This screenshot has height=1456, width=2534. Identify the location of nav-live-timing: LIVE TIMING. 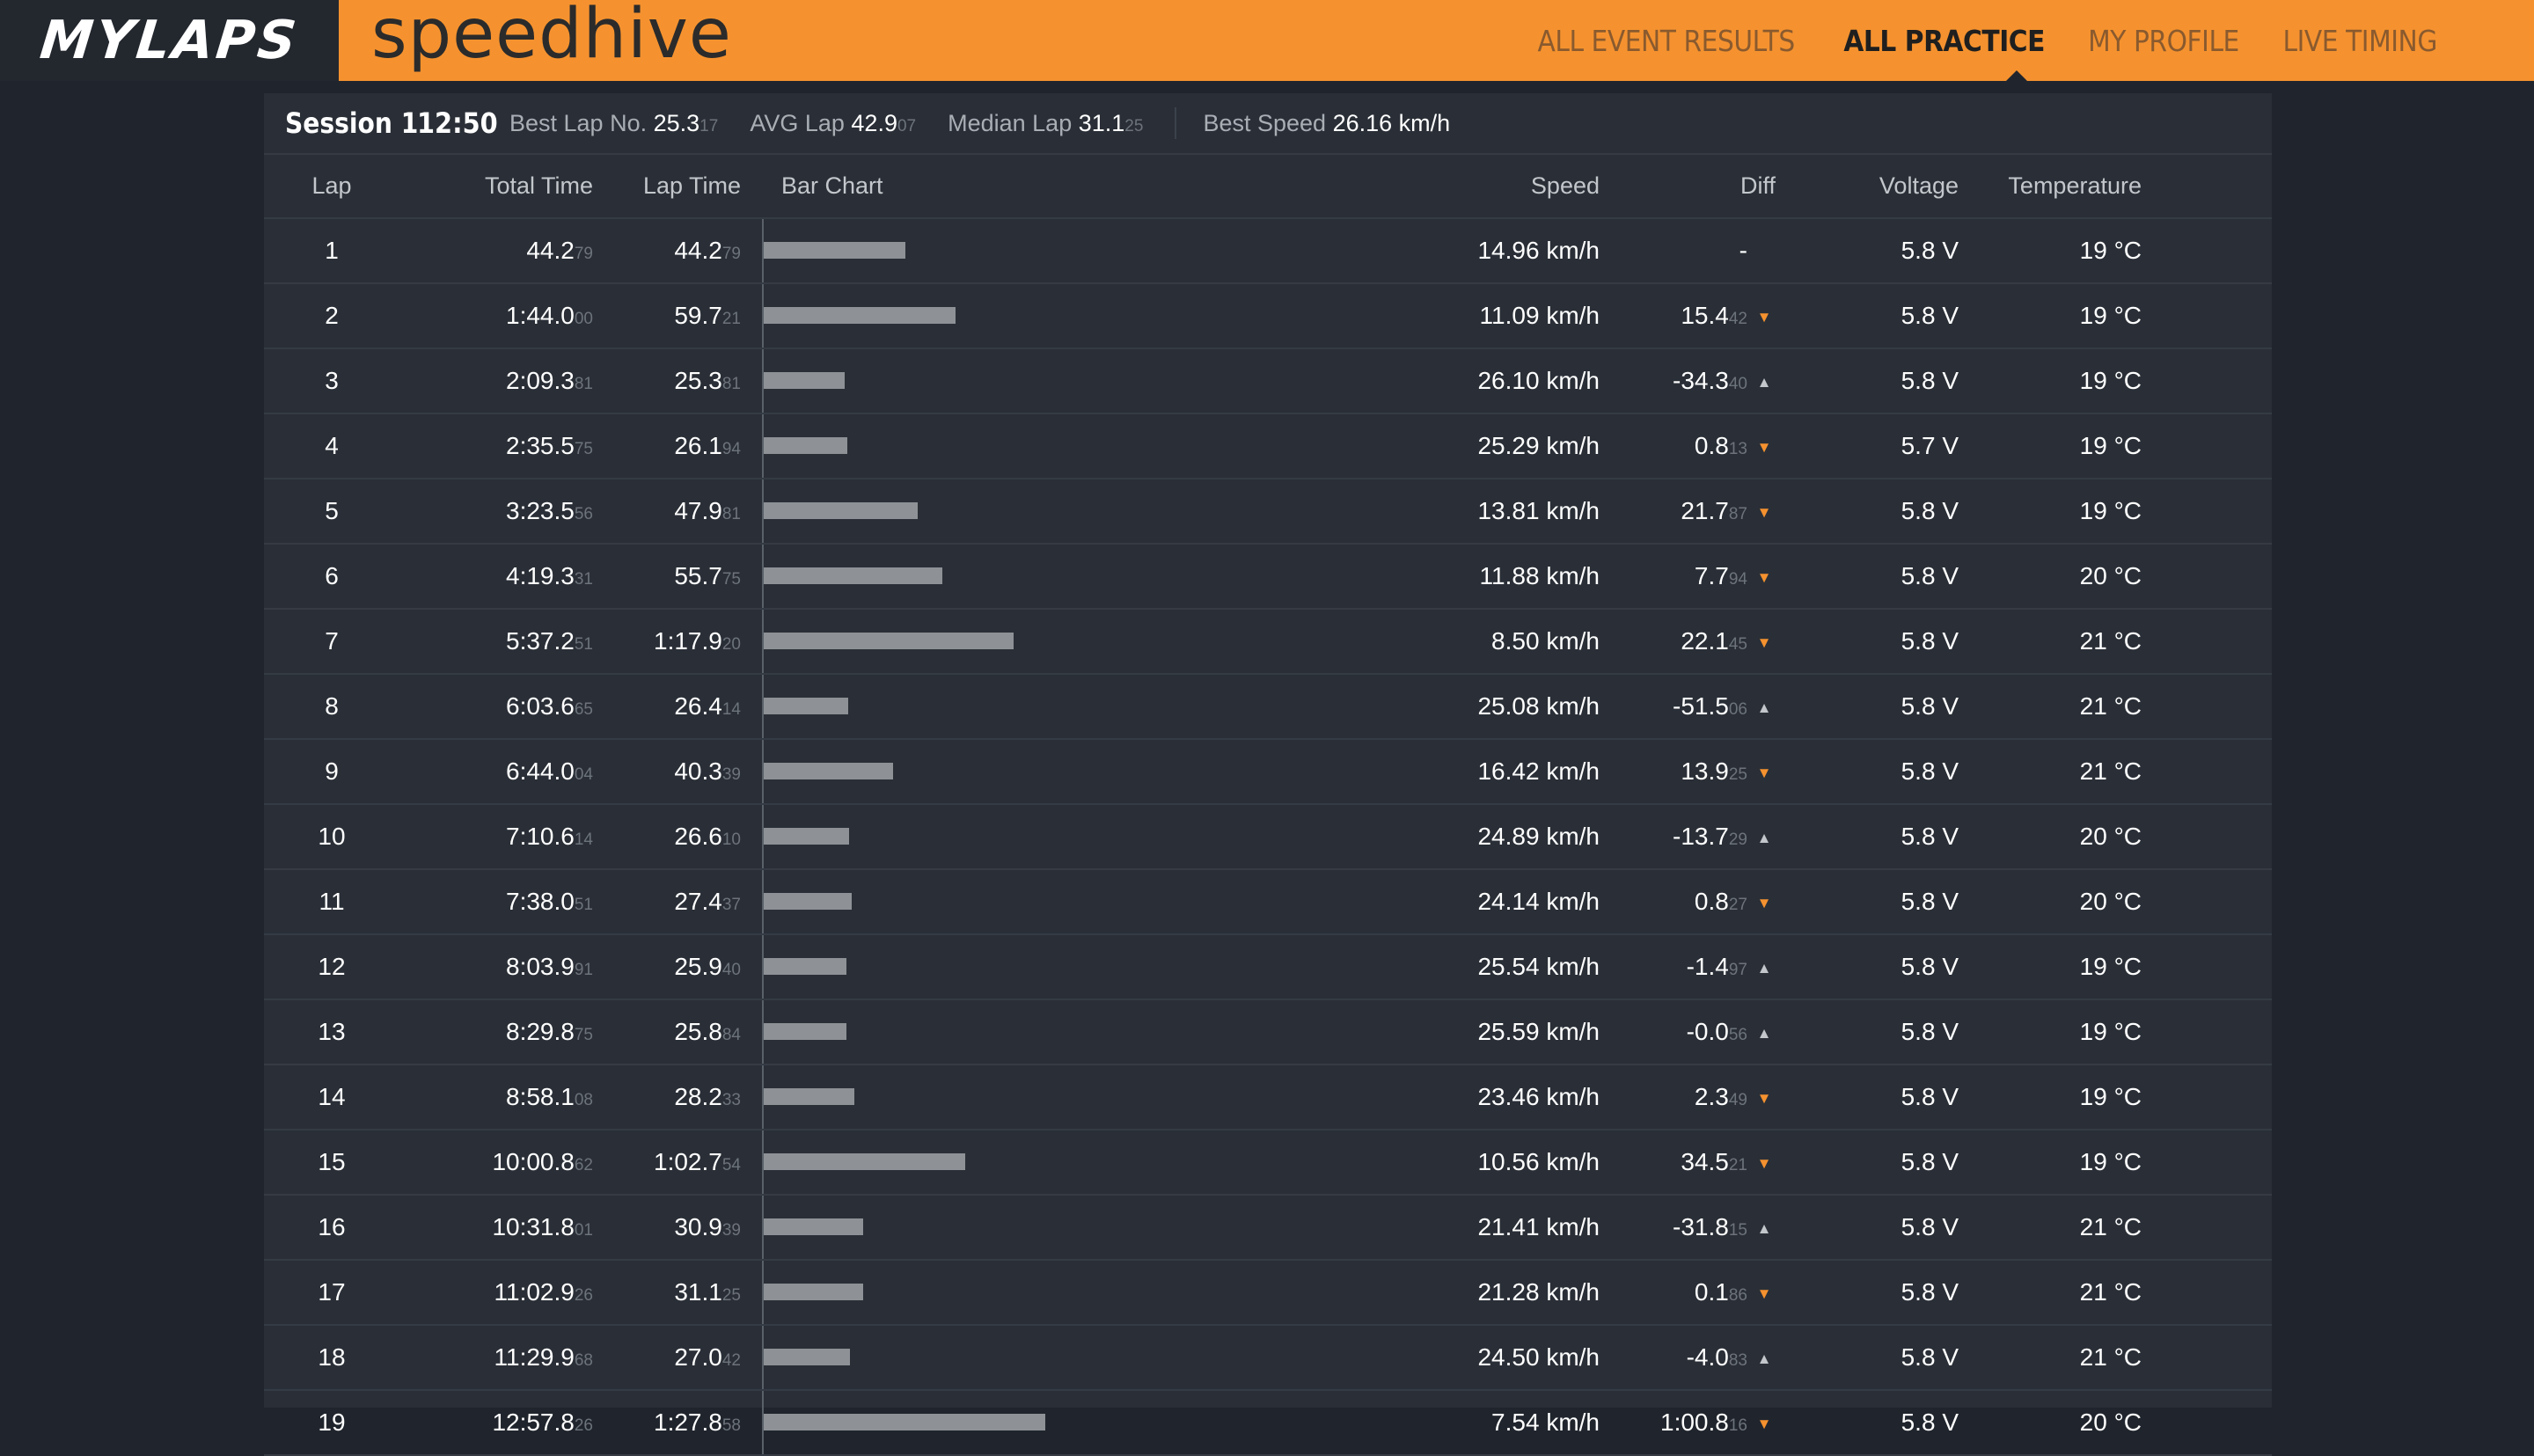
(2360, 40).